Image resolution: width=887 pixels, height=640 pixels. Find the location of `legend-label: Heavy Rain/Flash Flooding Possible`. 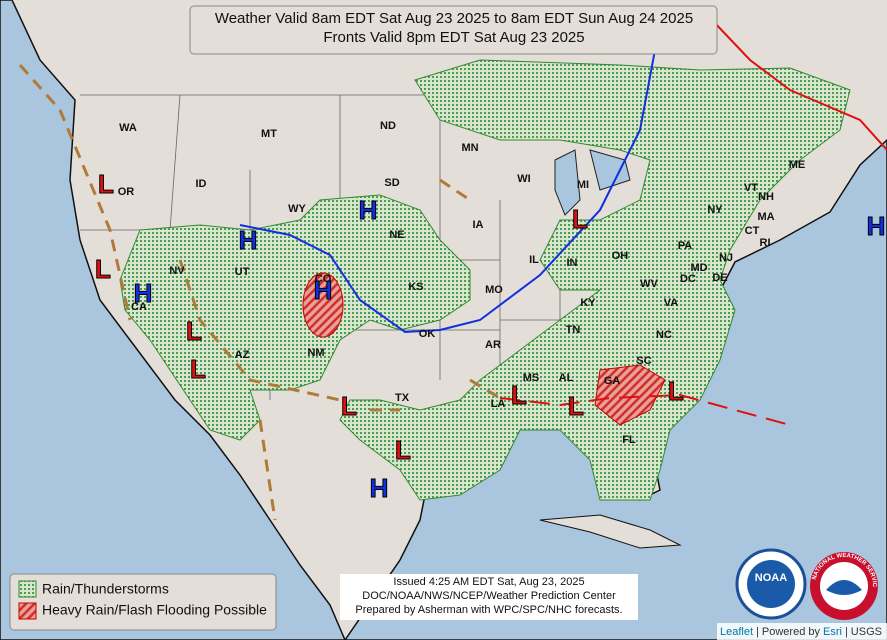

legend-label: Heavy Rain/Flash Flooding Possible is located at coordinates (154, 610).